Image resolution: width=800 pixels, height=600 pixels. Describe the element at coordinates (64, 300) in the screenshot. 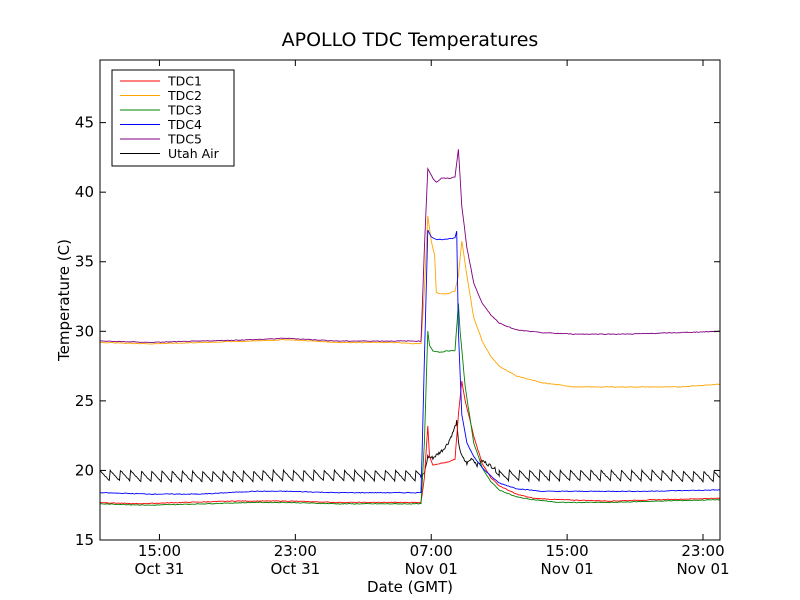

I see `y-axis-label: Temperature (C)` at that location.